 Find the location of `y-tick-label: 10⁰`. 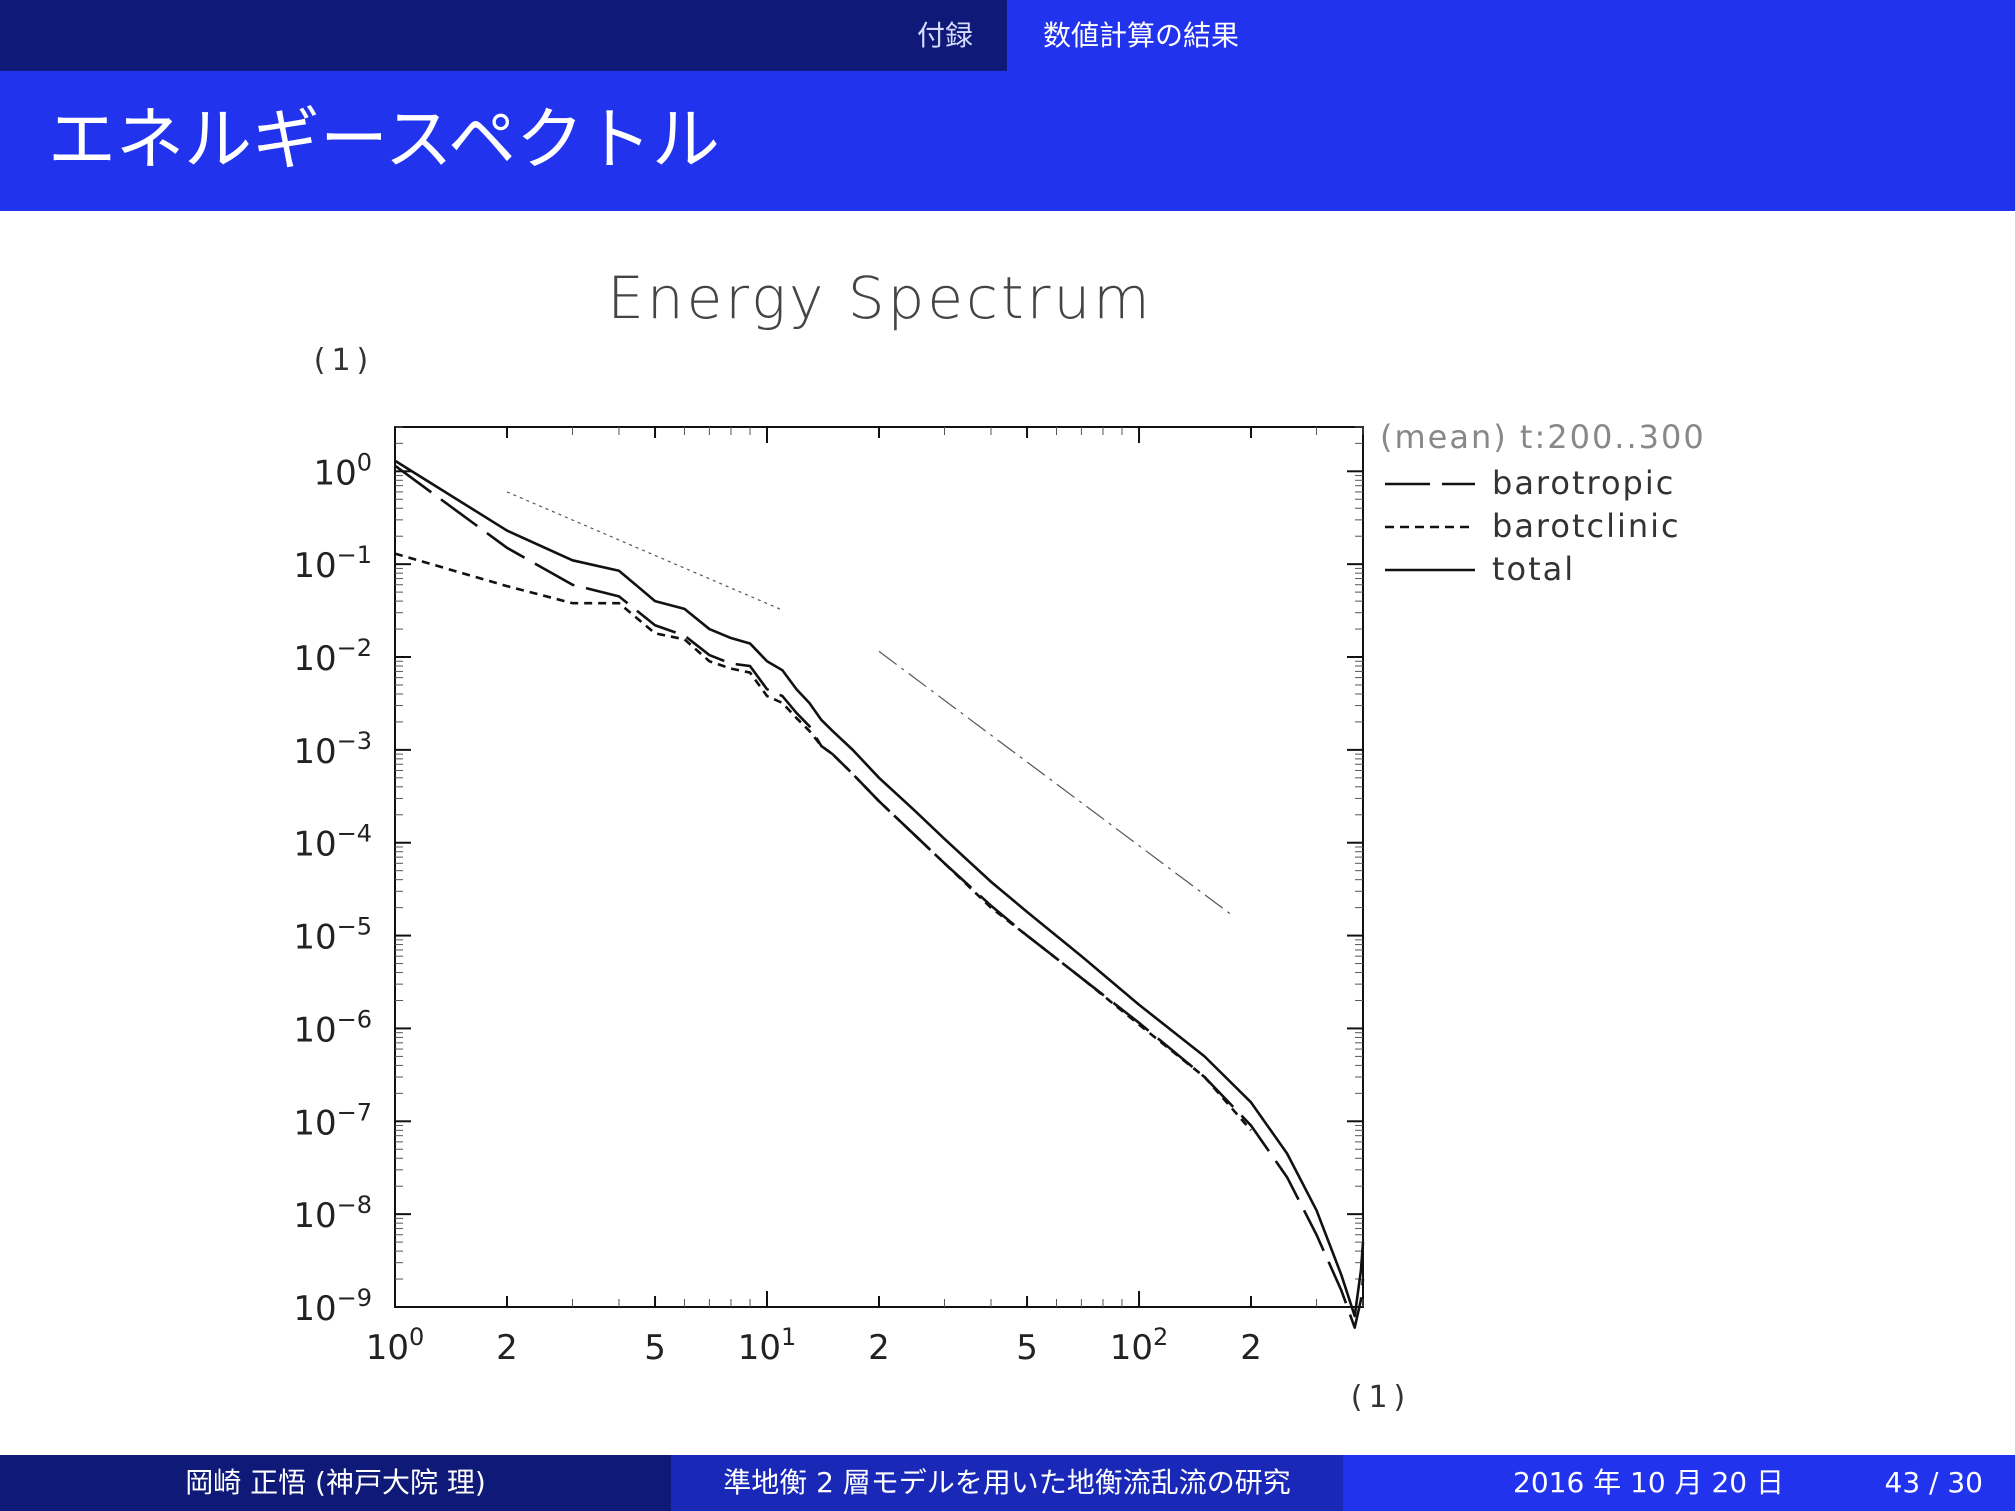

y-tick-label: 10⁰ is located at coordinates (342, 470).